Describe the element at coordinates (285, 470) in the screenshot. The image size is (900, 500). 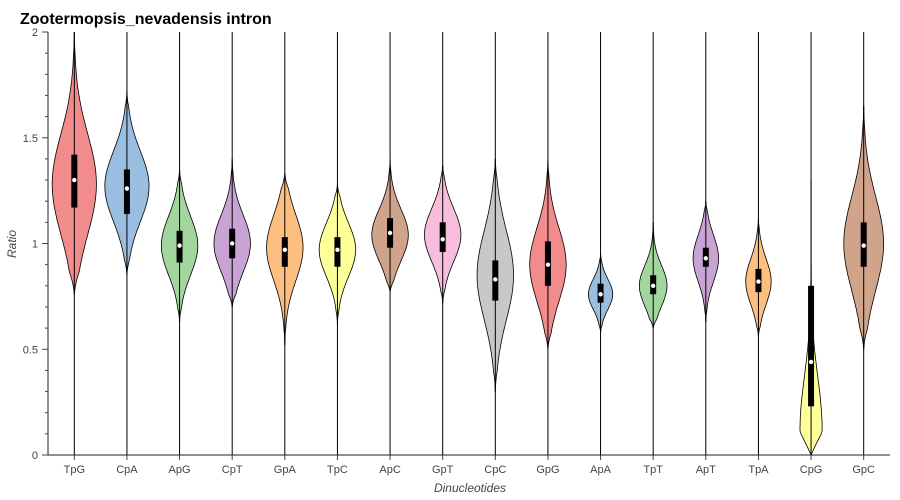
I see `x-tick-label: GpA` at that location.